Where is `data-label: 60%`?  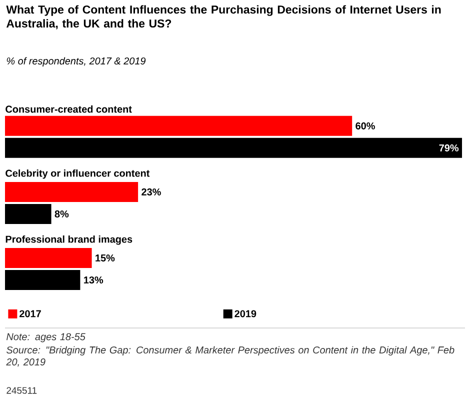 data-label: 60% is located at coordinates (365, 126).